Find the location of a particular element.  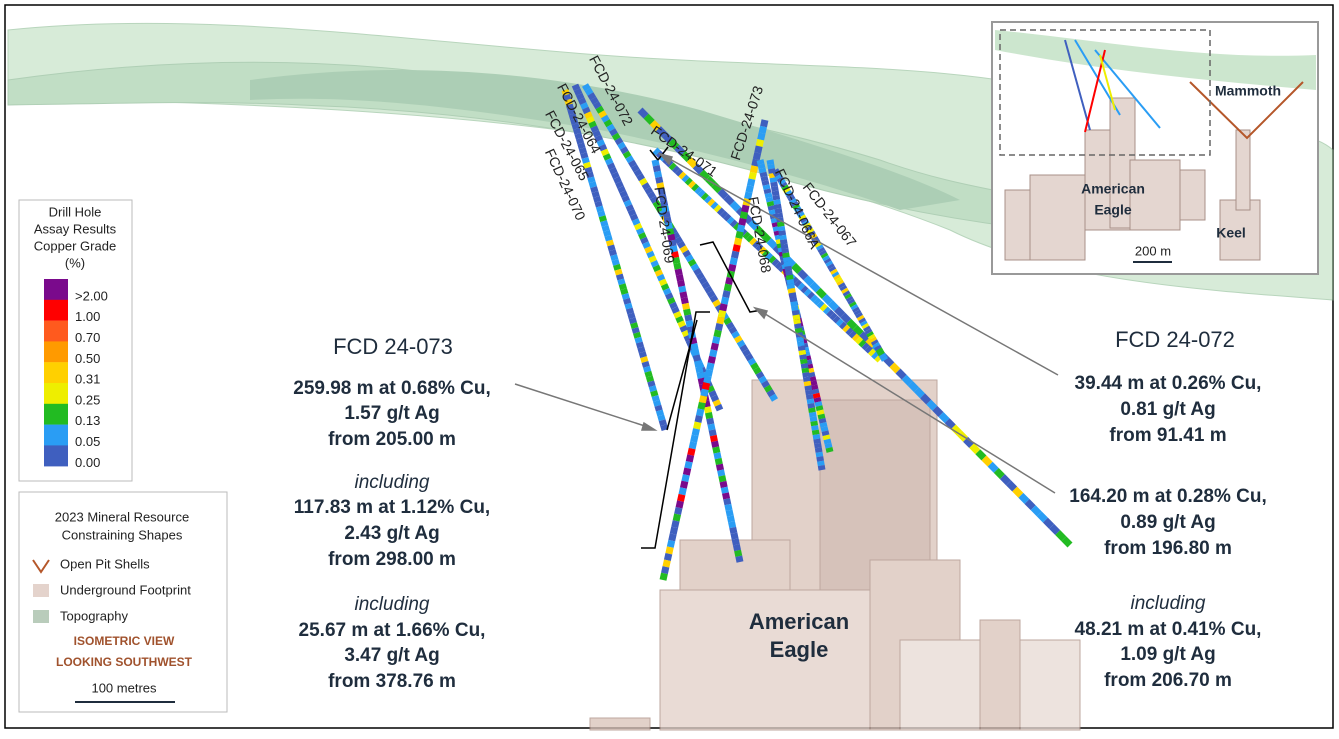

callout-heading: including is located at coordinates (1168, 603).